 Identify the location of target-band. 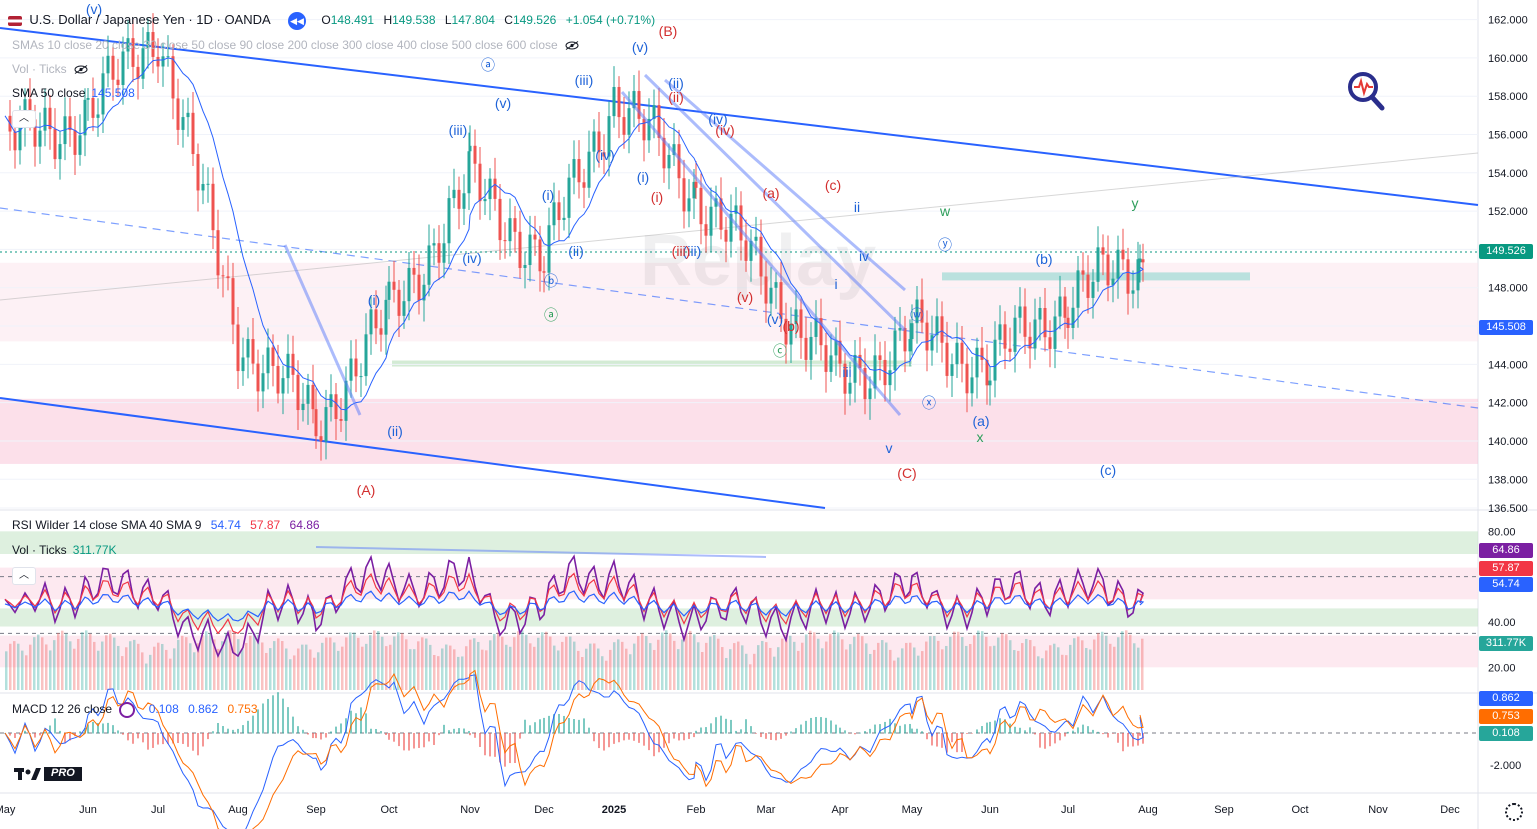
(1096, 276).